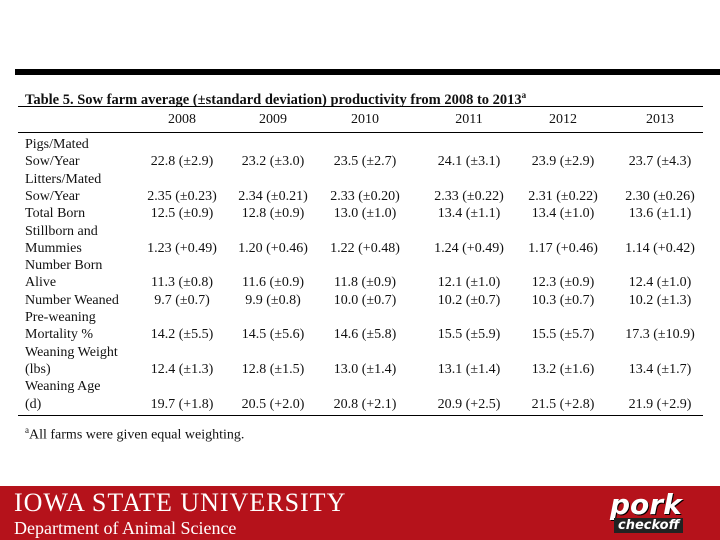 This screenshot has height=540, width=720. Describe the element at coordinates (71, 352) in the screenshot. I see `row-label: Weaning Weight` at that location.